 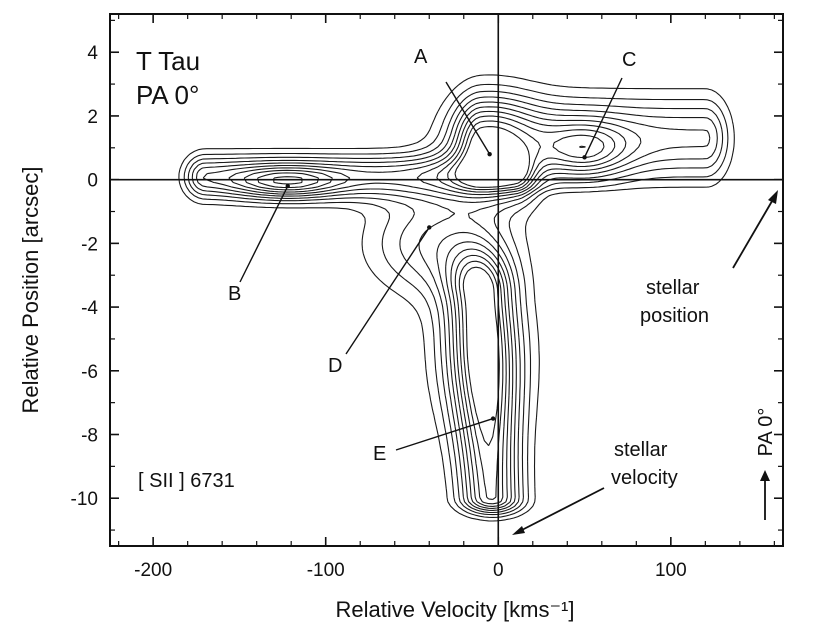 I want to click on y-tick-label: -8, so click(x=89, y=436).